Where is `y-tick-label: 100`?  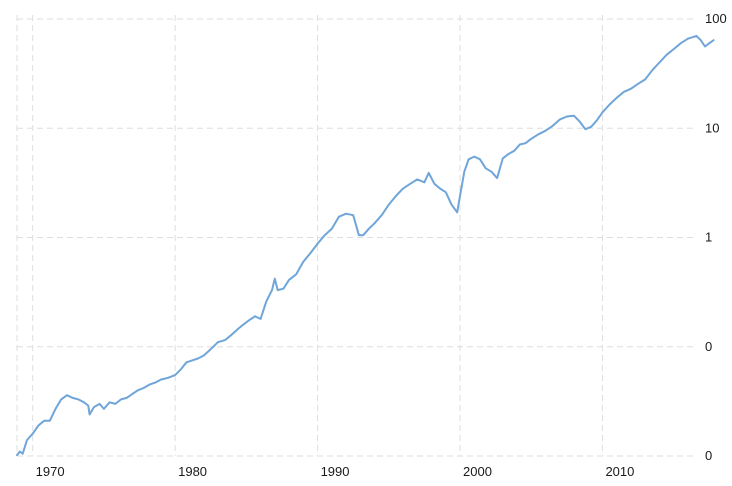 y-tick-label: 100 is located at coordinates (716, 18).